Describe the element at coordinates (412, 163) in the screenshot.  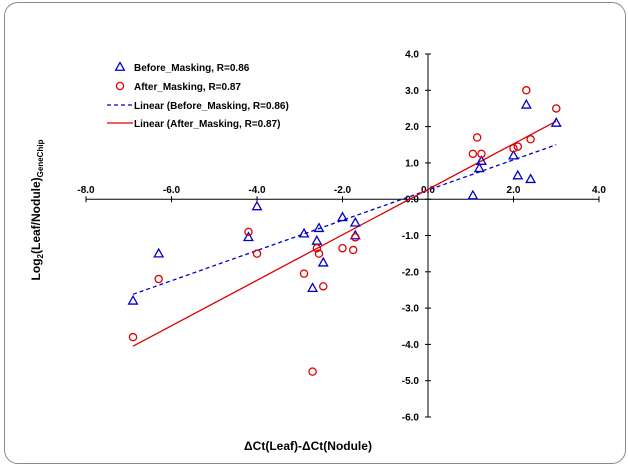
I see `y-tick-label: 1.0` at that location.